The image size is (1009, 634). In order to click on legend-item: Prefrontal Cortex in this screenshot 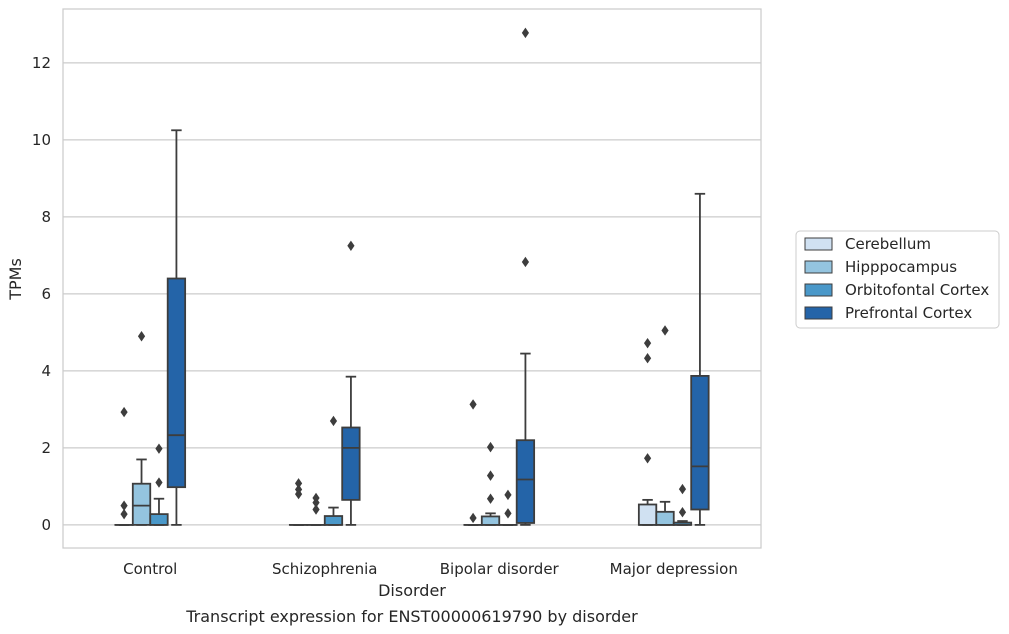, I will do `click(888, 313)`.